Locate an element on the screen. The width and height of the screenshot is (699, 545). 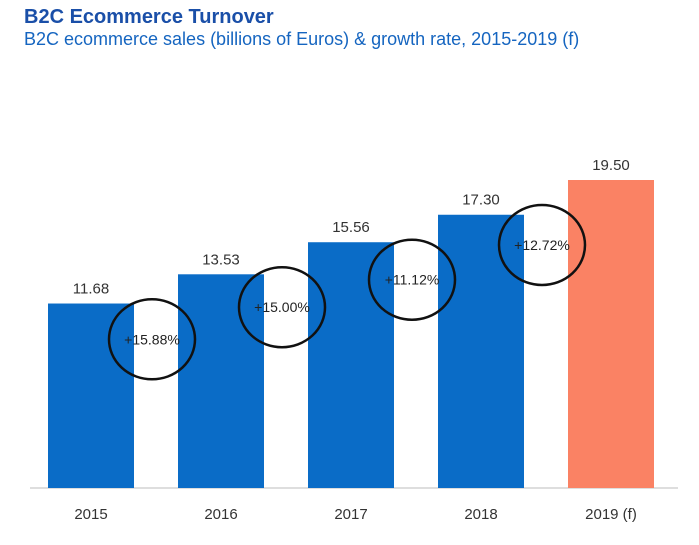
x-tick-label: 2016 is located at coordinates (220, 514).